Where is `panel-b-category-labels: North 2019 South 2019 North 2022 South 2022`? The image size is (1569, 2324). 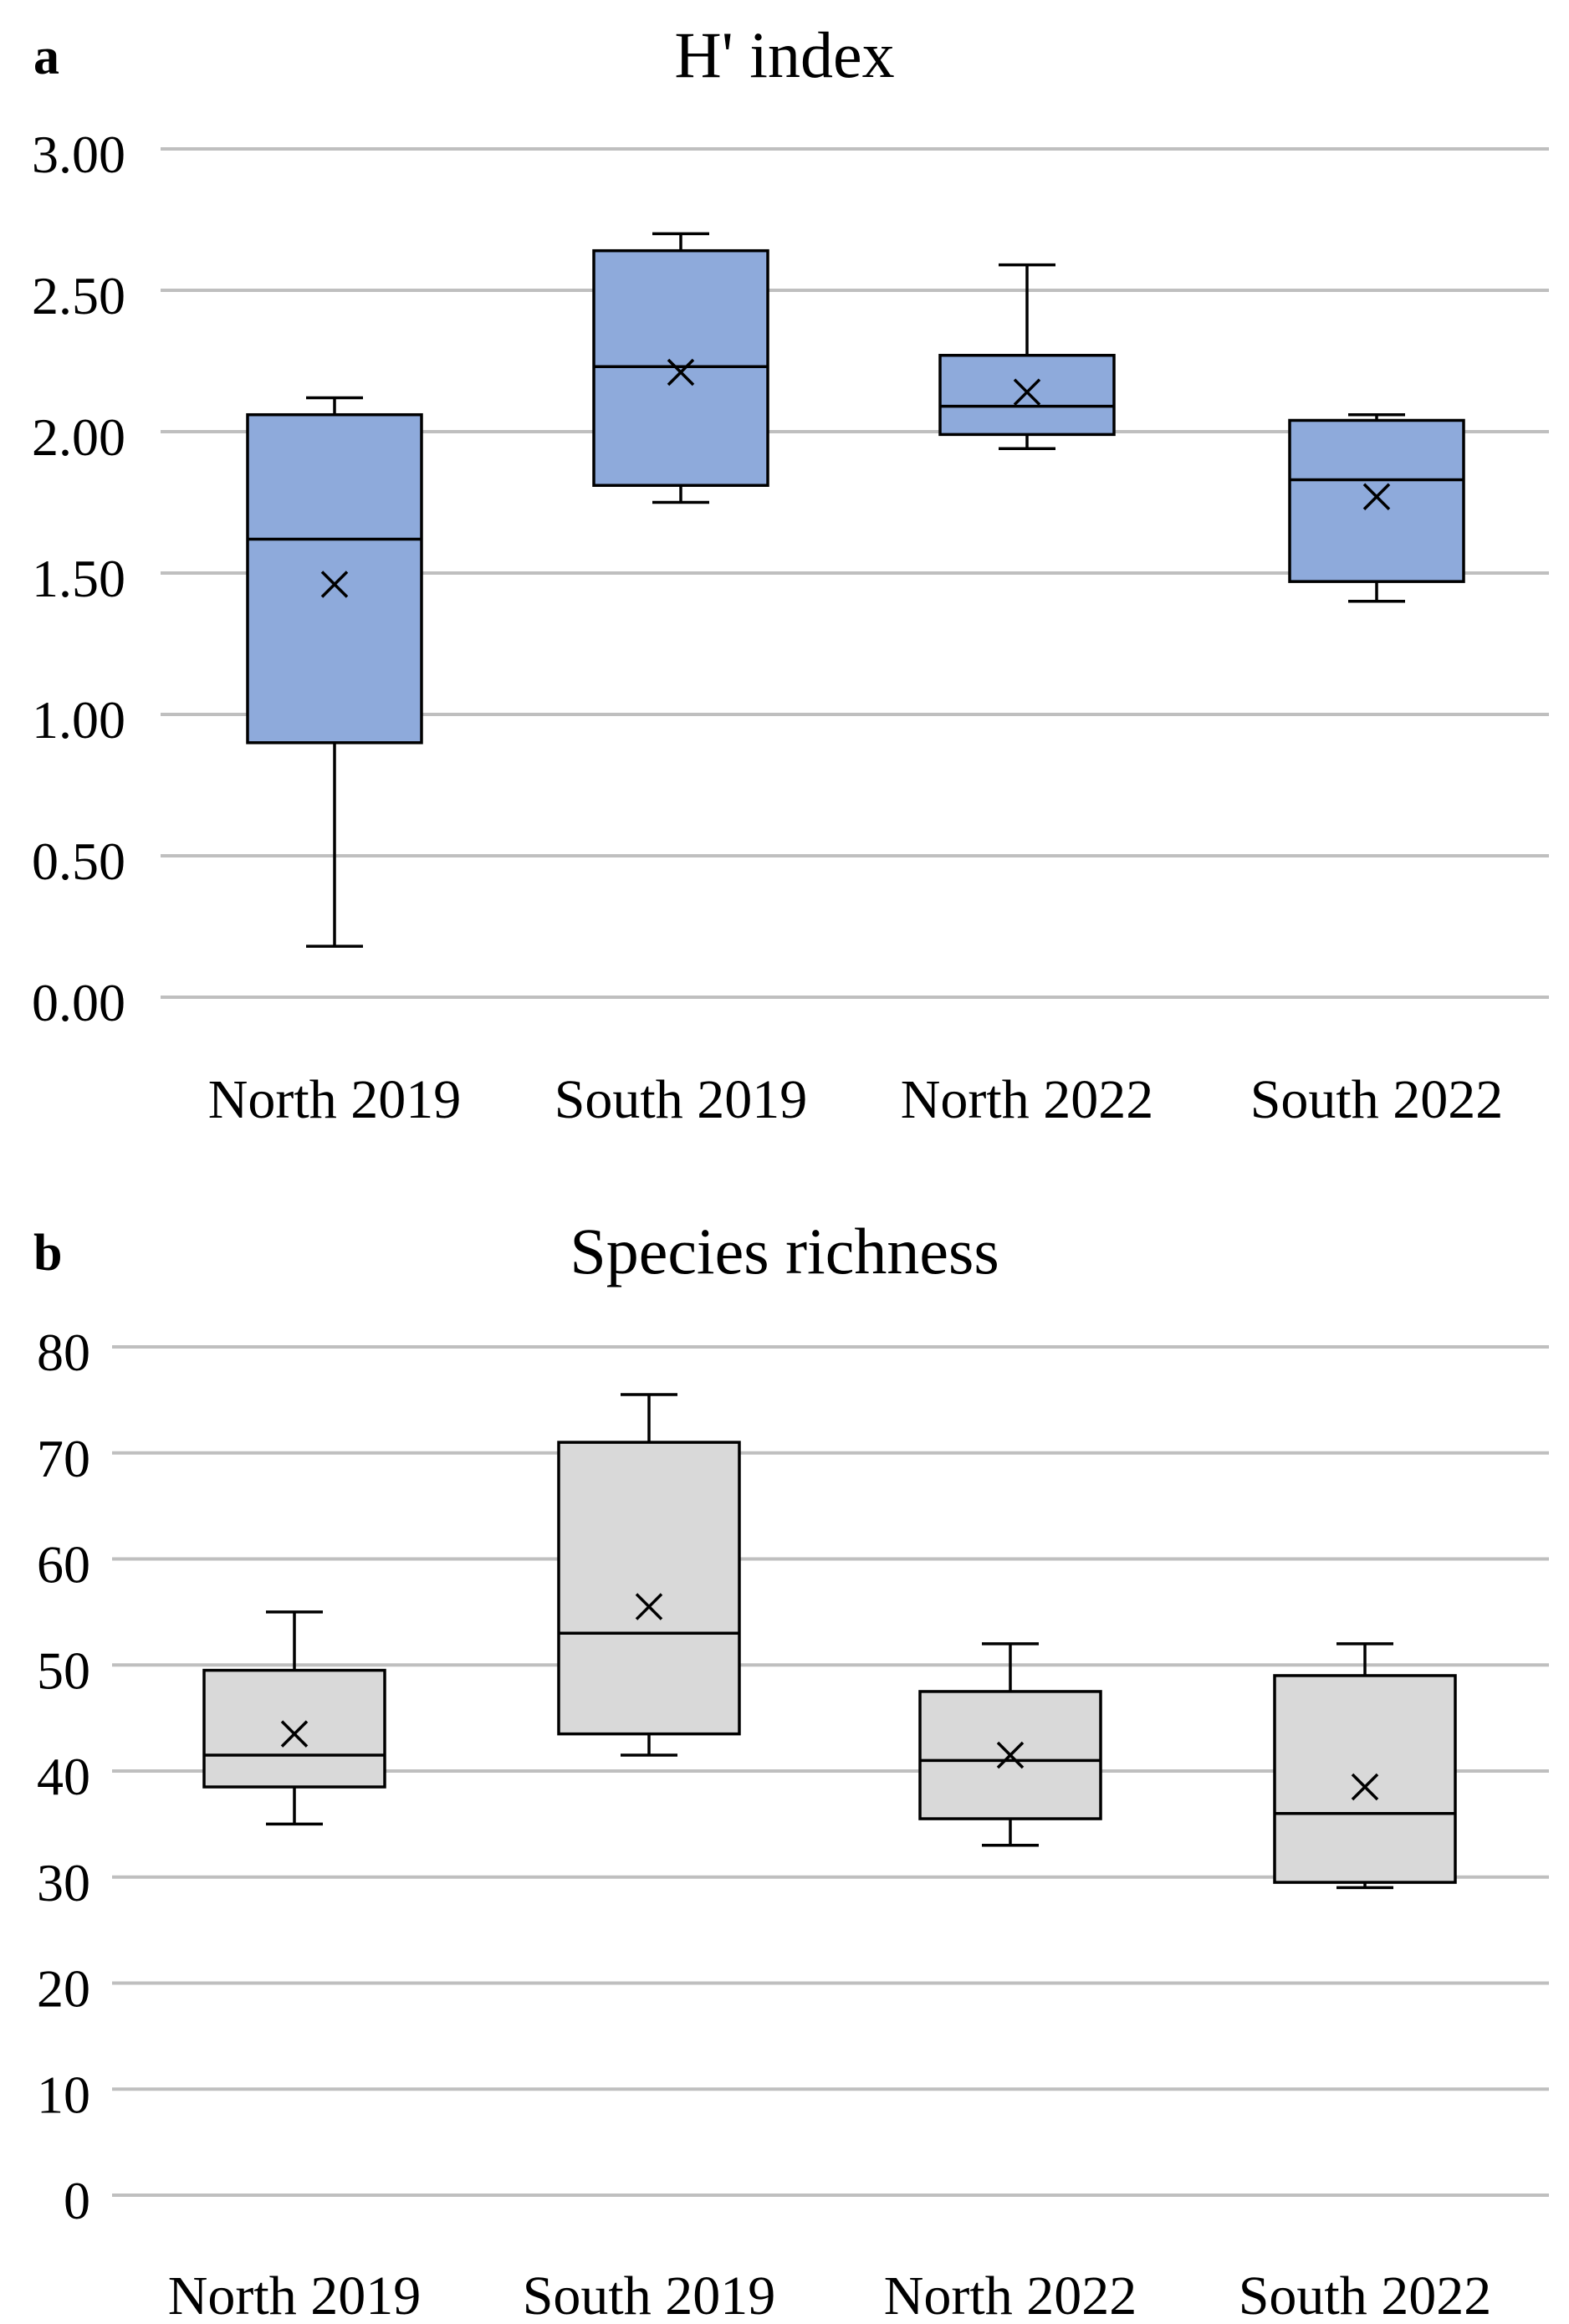 panel-b-category-labels: North 2019 South 2019 North 2022 South 2022 is located at coordinates (830, 2295).